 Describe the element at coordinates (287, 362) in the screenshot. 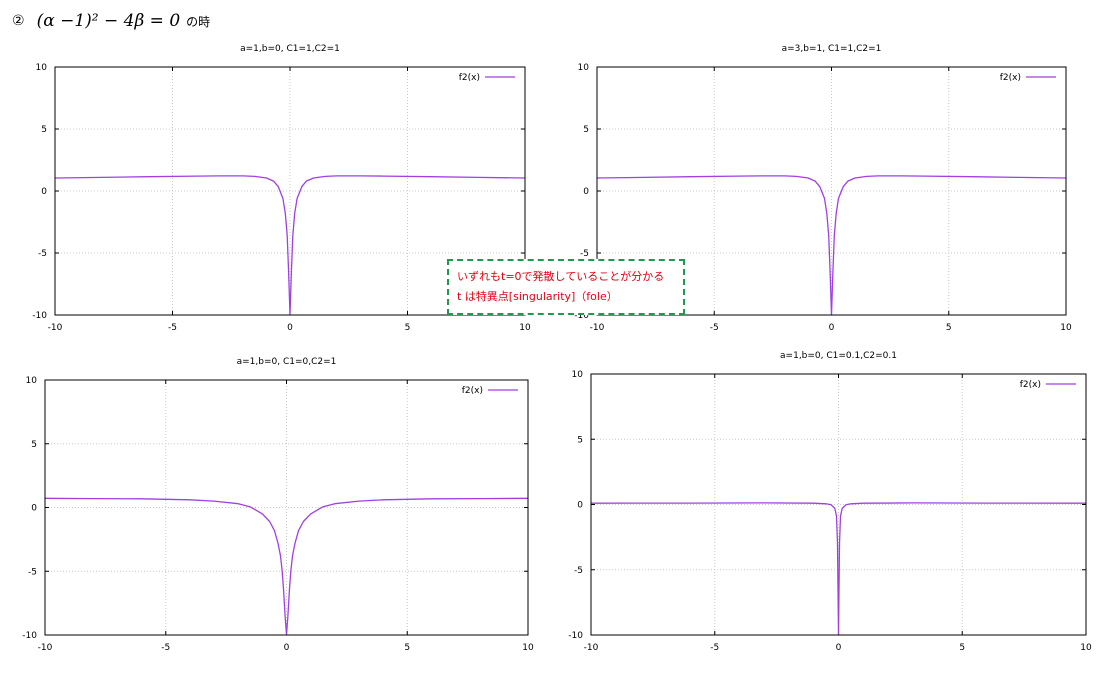

I see `chart-title: a=1,b=0, C1=0,C2=1` at that location.